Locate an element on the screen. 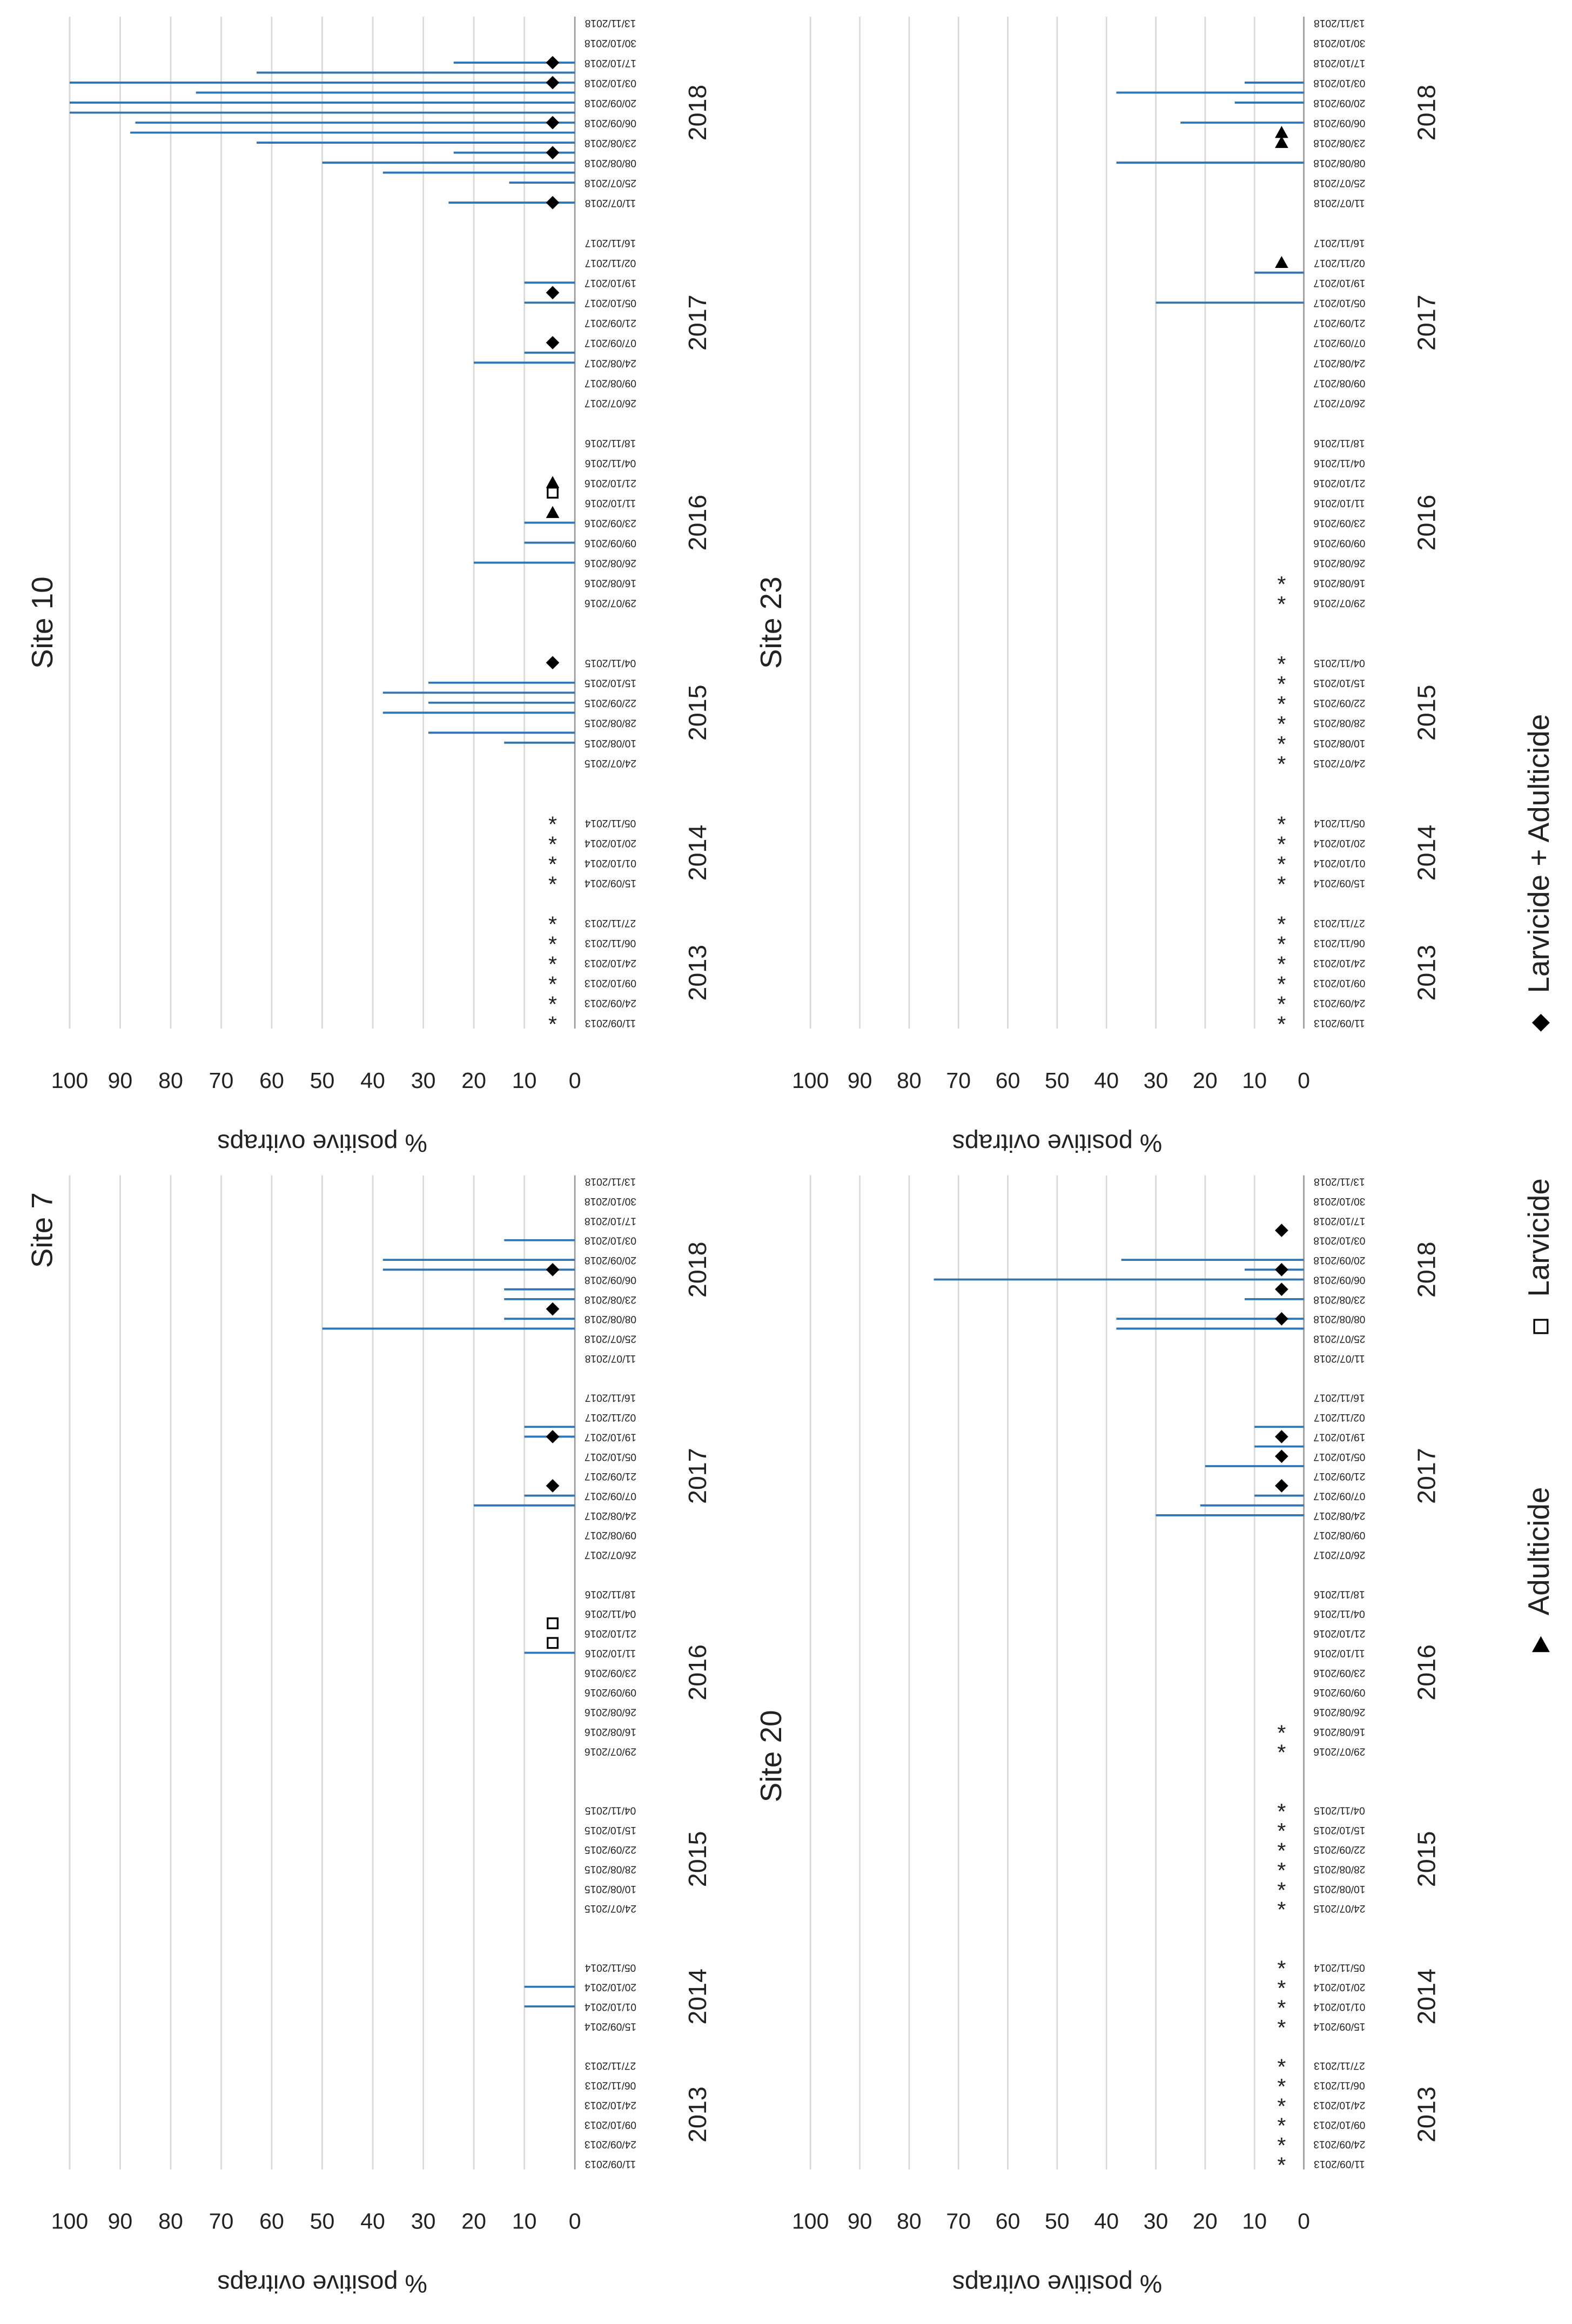 Image resolution: width=1572 pixels, height=2324 pixels. x-tick-label: 25/07/2018 is located at coordinates (610, 183).